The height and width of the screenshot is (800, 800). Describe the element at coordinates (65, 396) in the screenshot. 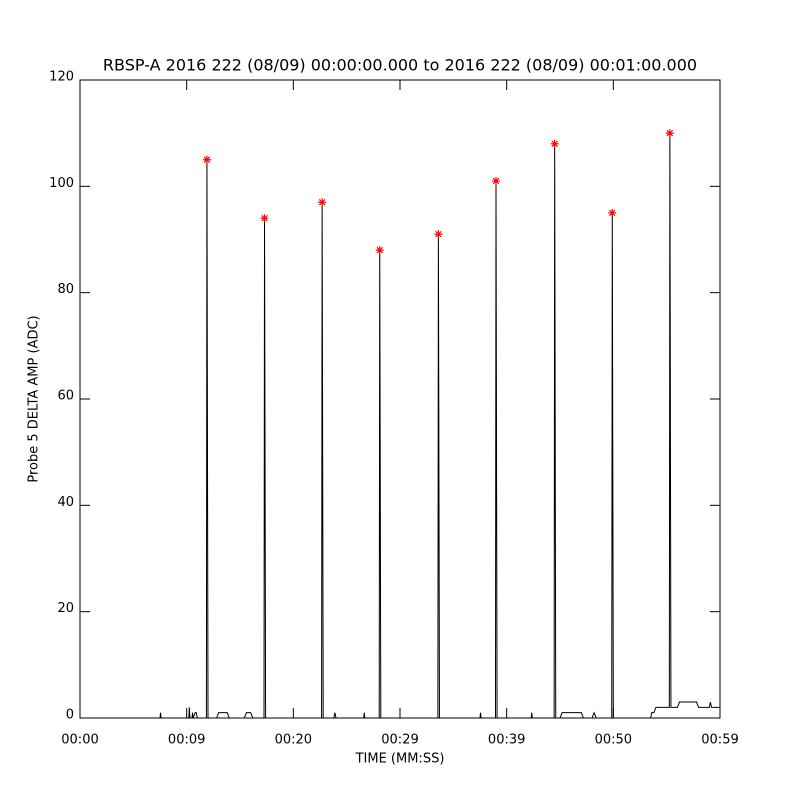

I see `y-tick-label: 60` at that location.